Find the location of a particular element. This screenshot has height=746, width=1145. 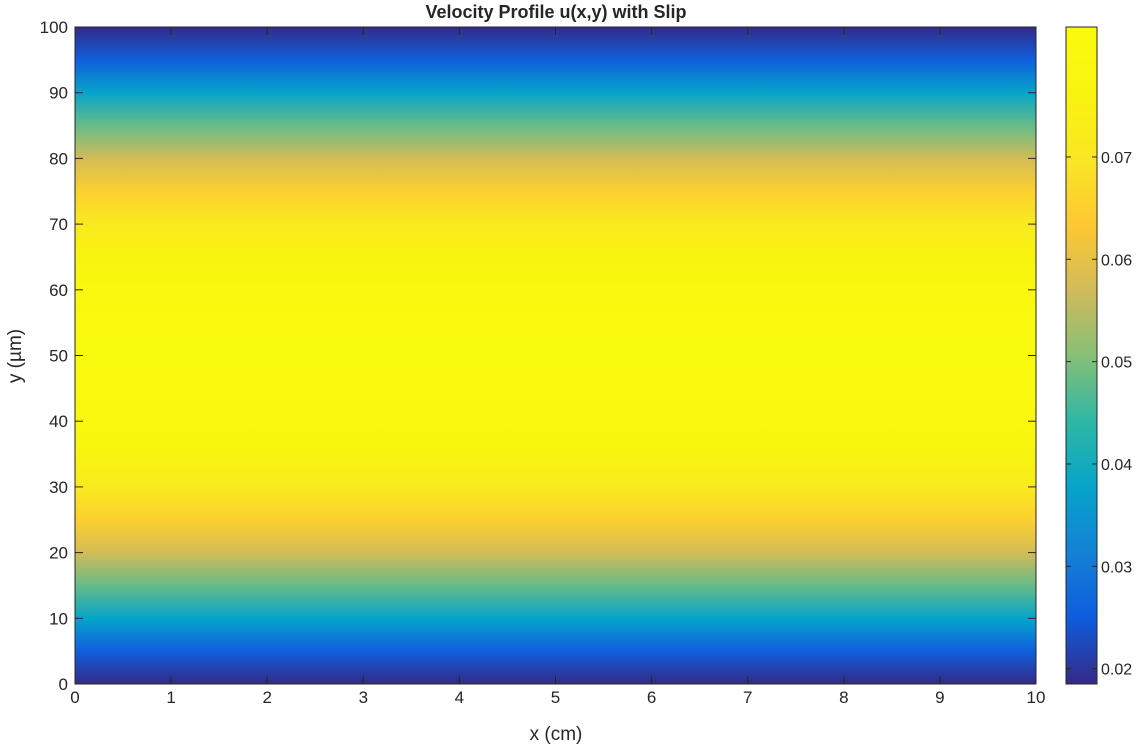

colorbar-tick-label: 0.07 is located at coordinates (1116, 158).